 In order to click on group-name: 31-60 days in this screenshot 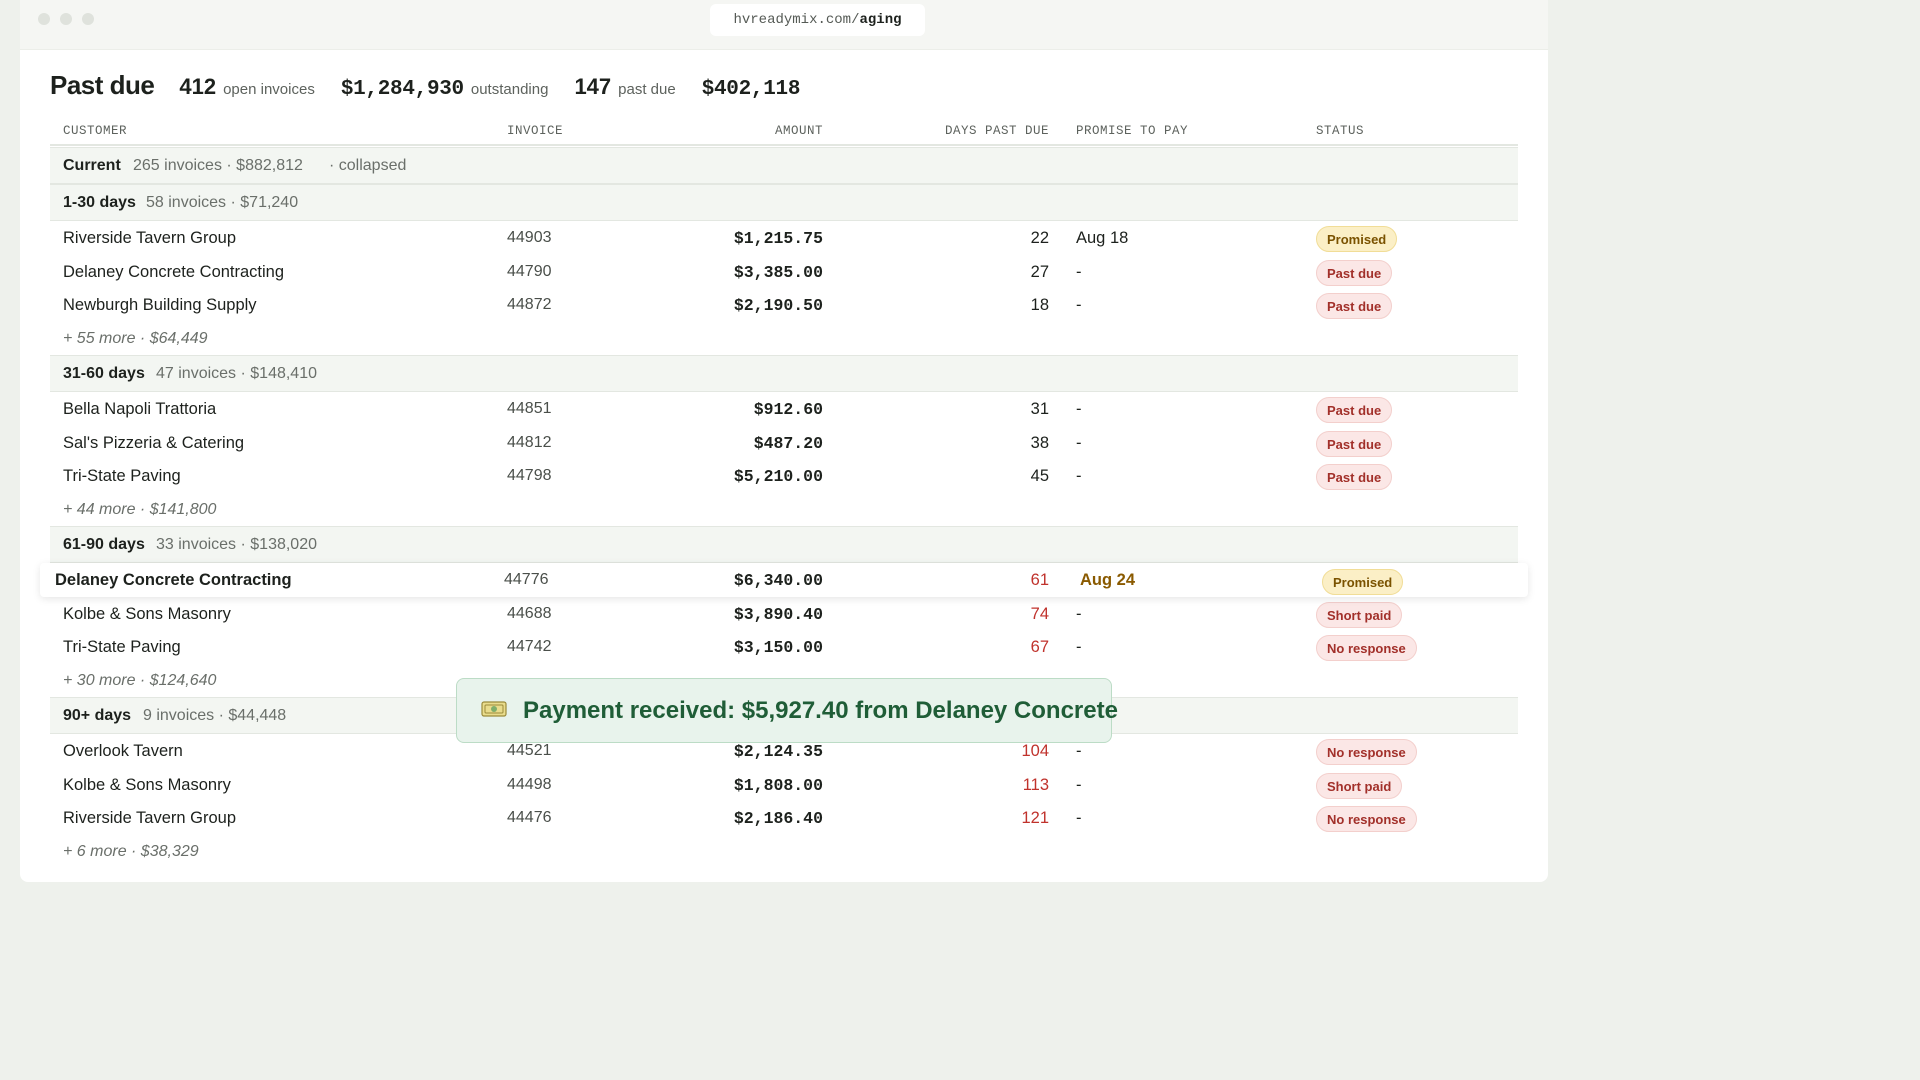, I will do `click(104, 373)`.